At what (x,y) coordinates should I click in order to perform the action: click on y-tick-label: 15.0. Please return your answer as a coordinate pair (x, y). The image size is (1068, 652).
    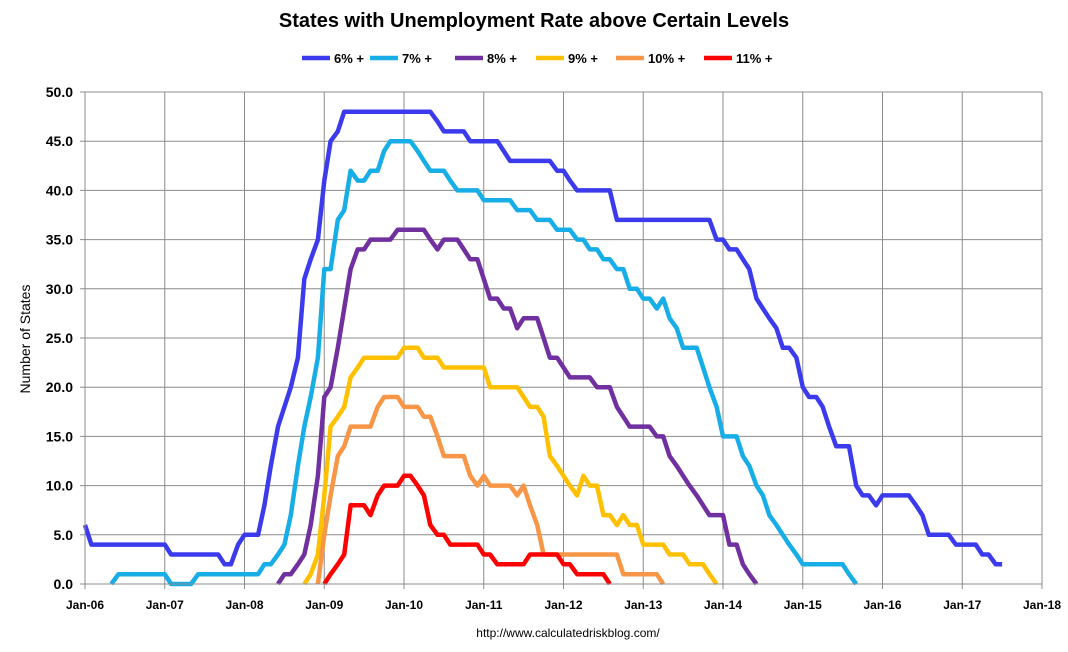
    Looking at the image, I should click on (59, 436).